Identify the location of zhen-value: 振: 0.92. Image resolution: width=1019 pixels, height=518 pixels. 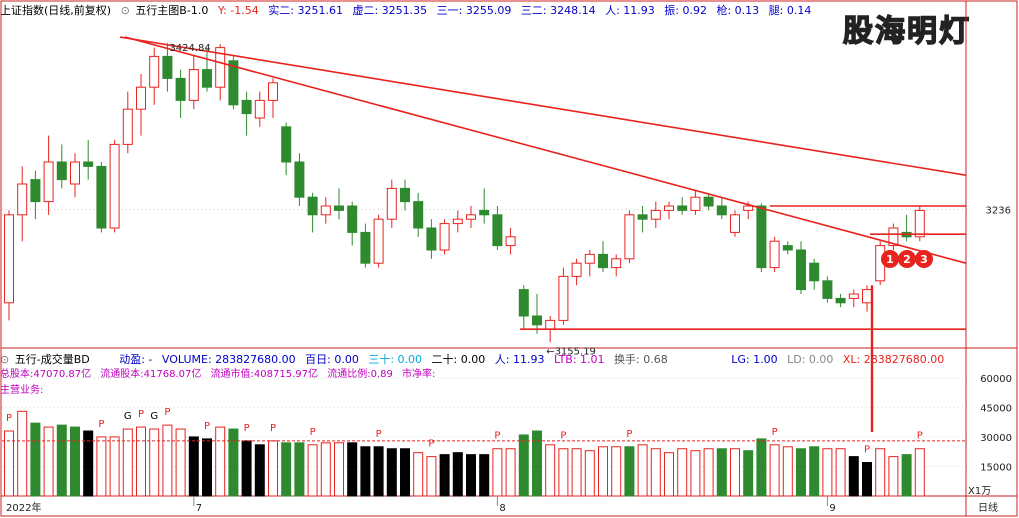
(685, 10).